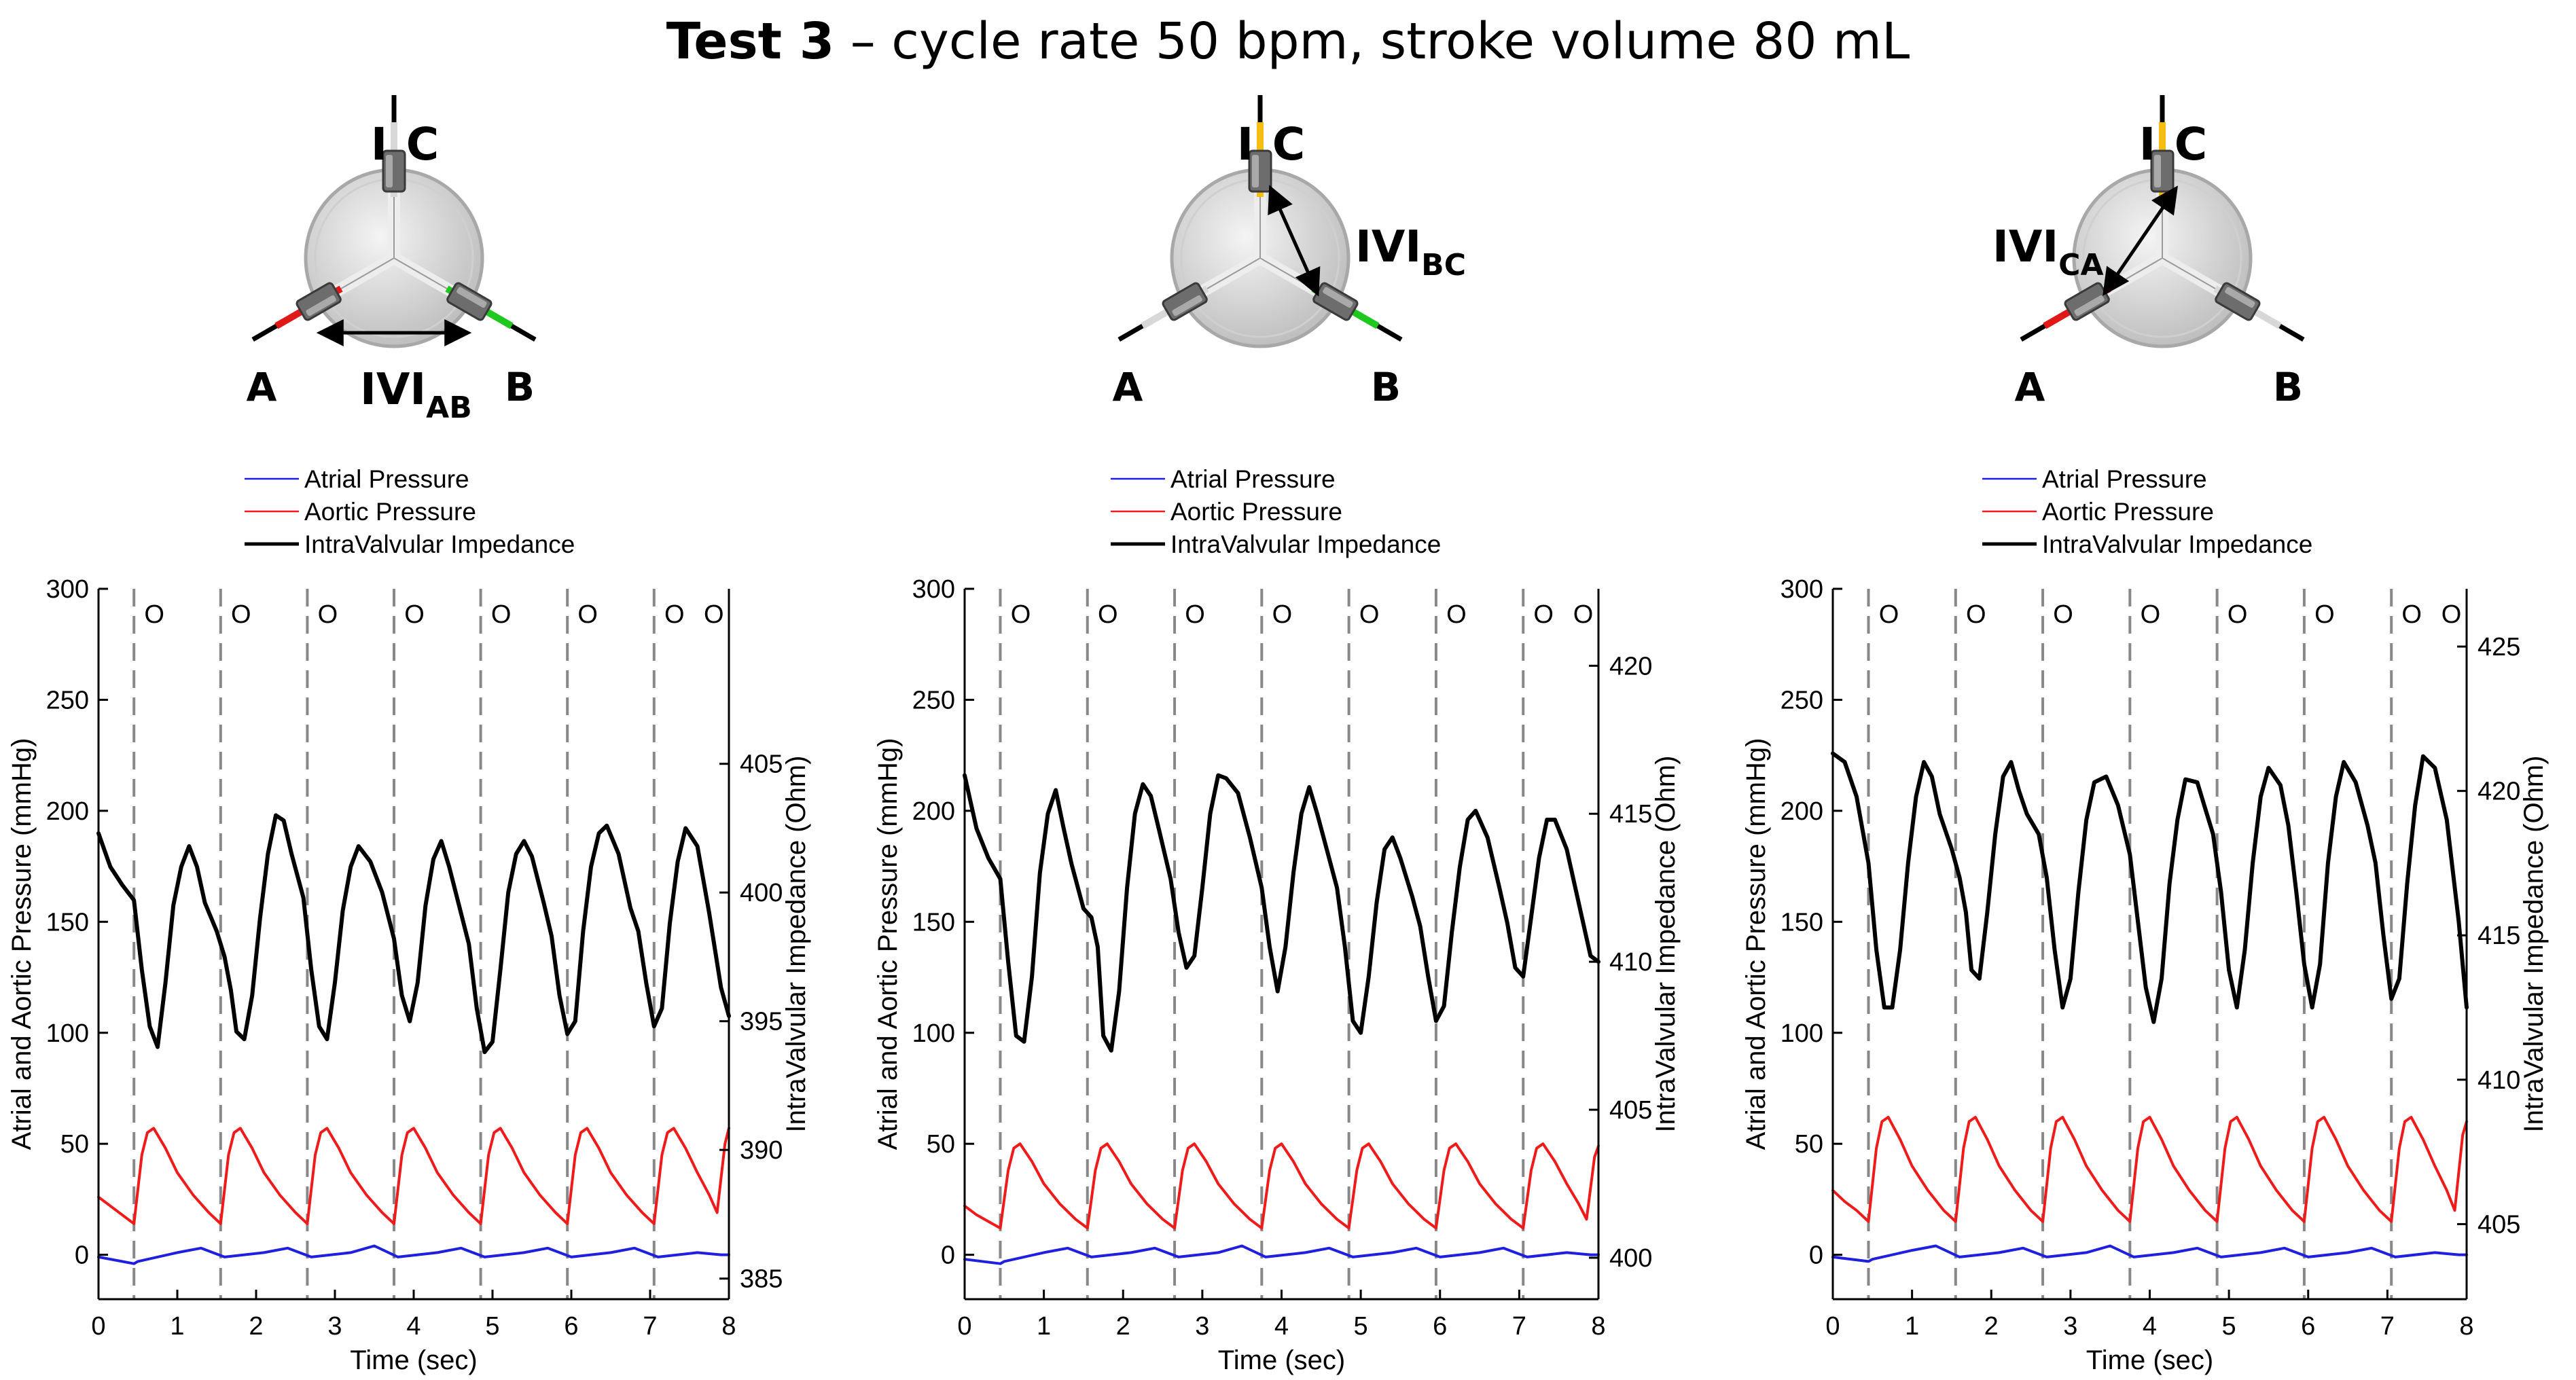  I want to click on series-line-intravalvular-impedance, so click(1281, 913).